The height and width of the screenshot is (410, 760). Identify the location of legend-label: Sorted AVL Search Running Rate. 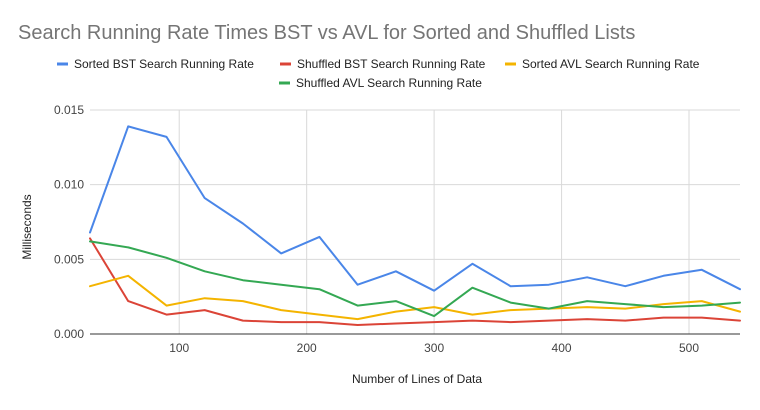
(611, 64).